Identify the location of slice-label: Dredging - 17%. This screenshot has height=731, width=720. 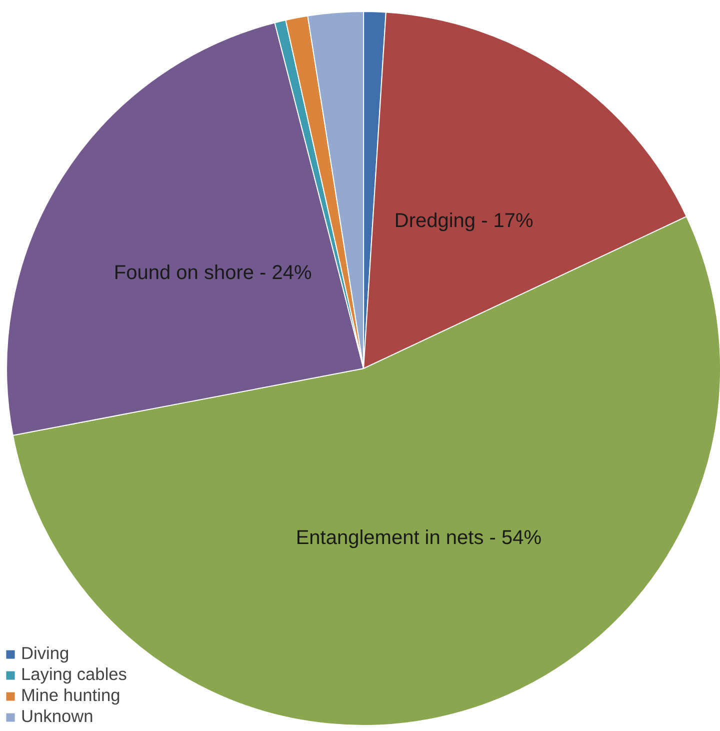
(464, 221).